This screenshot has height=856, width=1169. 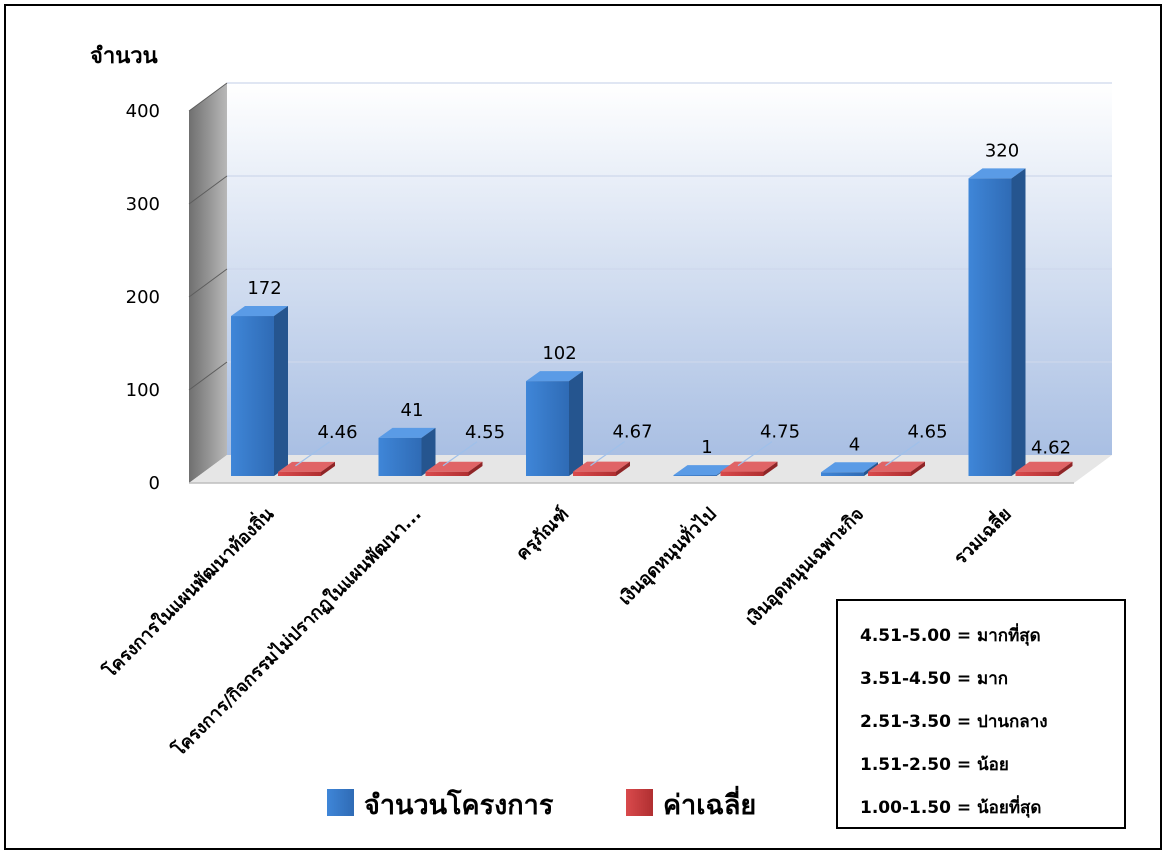 I want to click on y-tick-label: 0, so click(x=154, y=483).